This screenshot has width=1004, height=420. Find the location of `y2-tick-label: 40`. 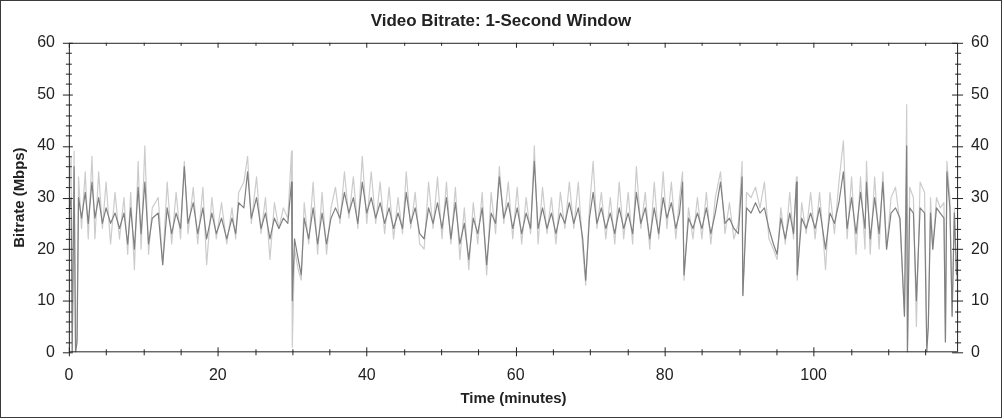

y2-tick-label: 40 is located at coordinates (980, 145).